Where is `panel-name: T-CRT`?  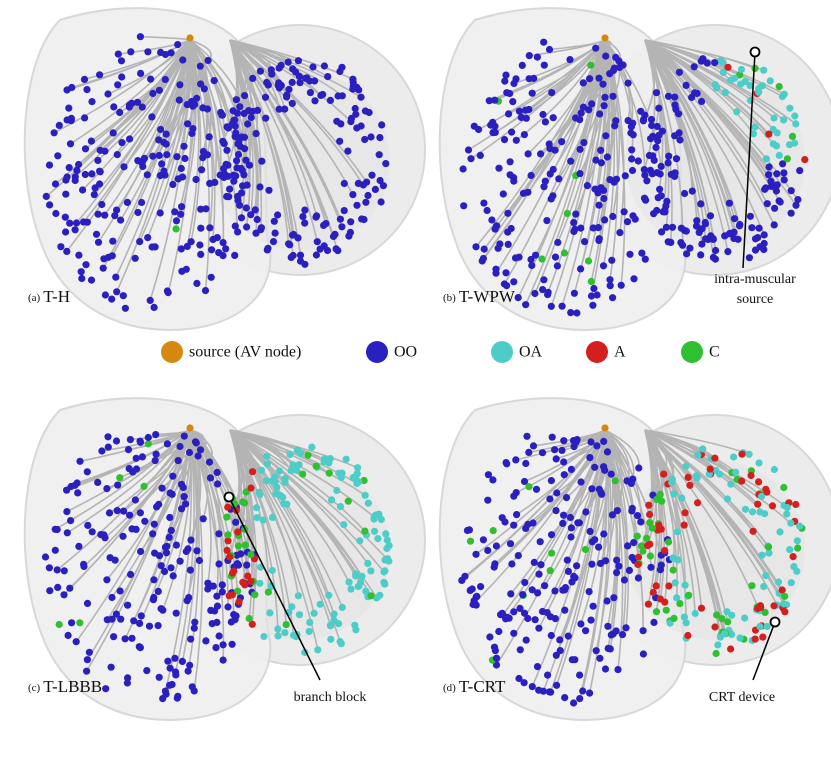 panel-name: T-CRT is located at coordinates (482, 686).